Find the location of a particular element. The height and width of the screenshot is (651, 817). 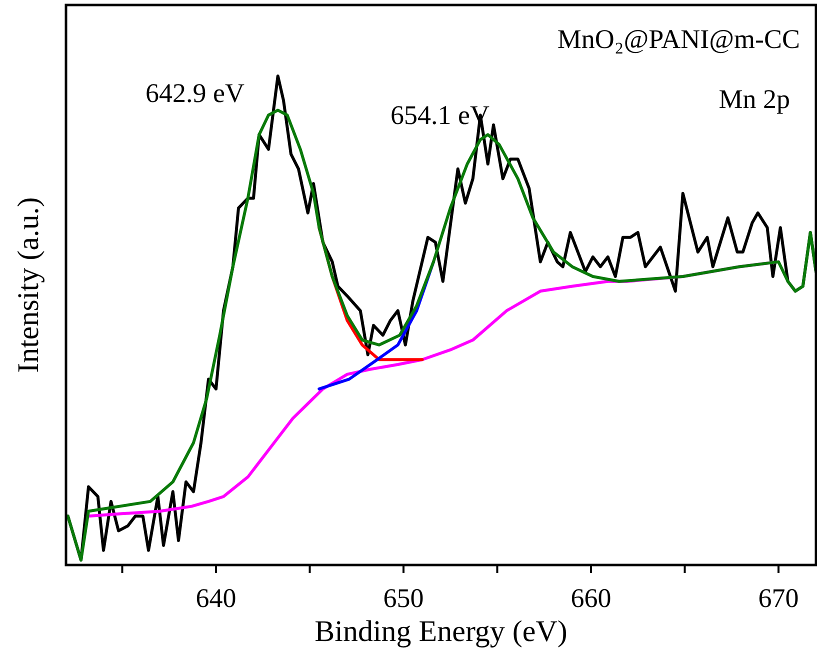

x-tick-label: 660 is located at coordinates (591, 598).